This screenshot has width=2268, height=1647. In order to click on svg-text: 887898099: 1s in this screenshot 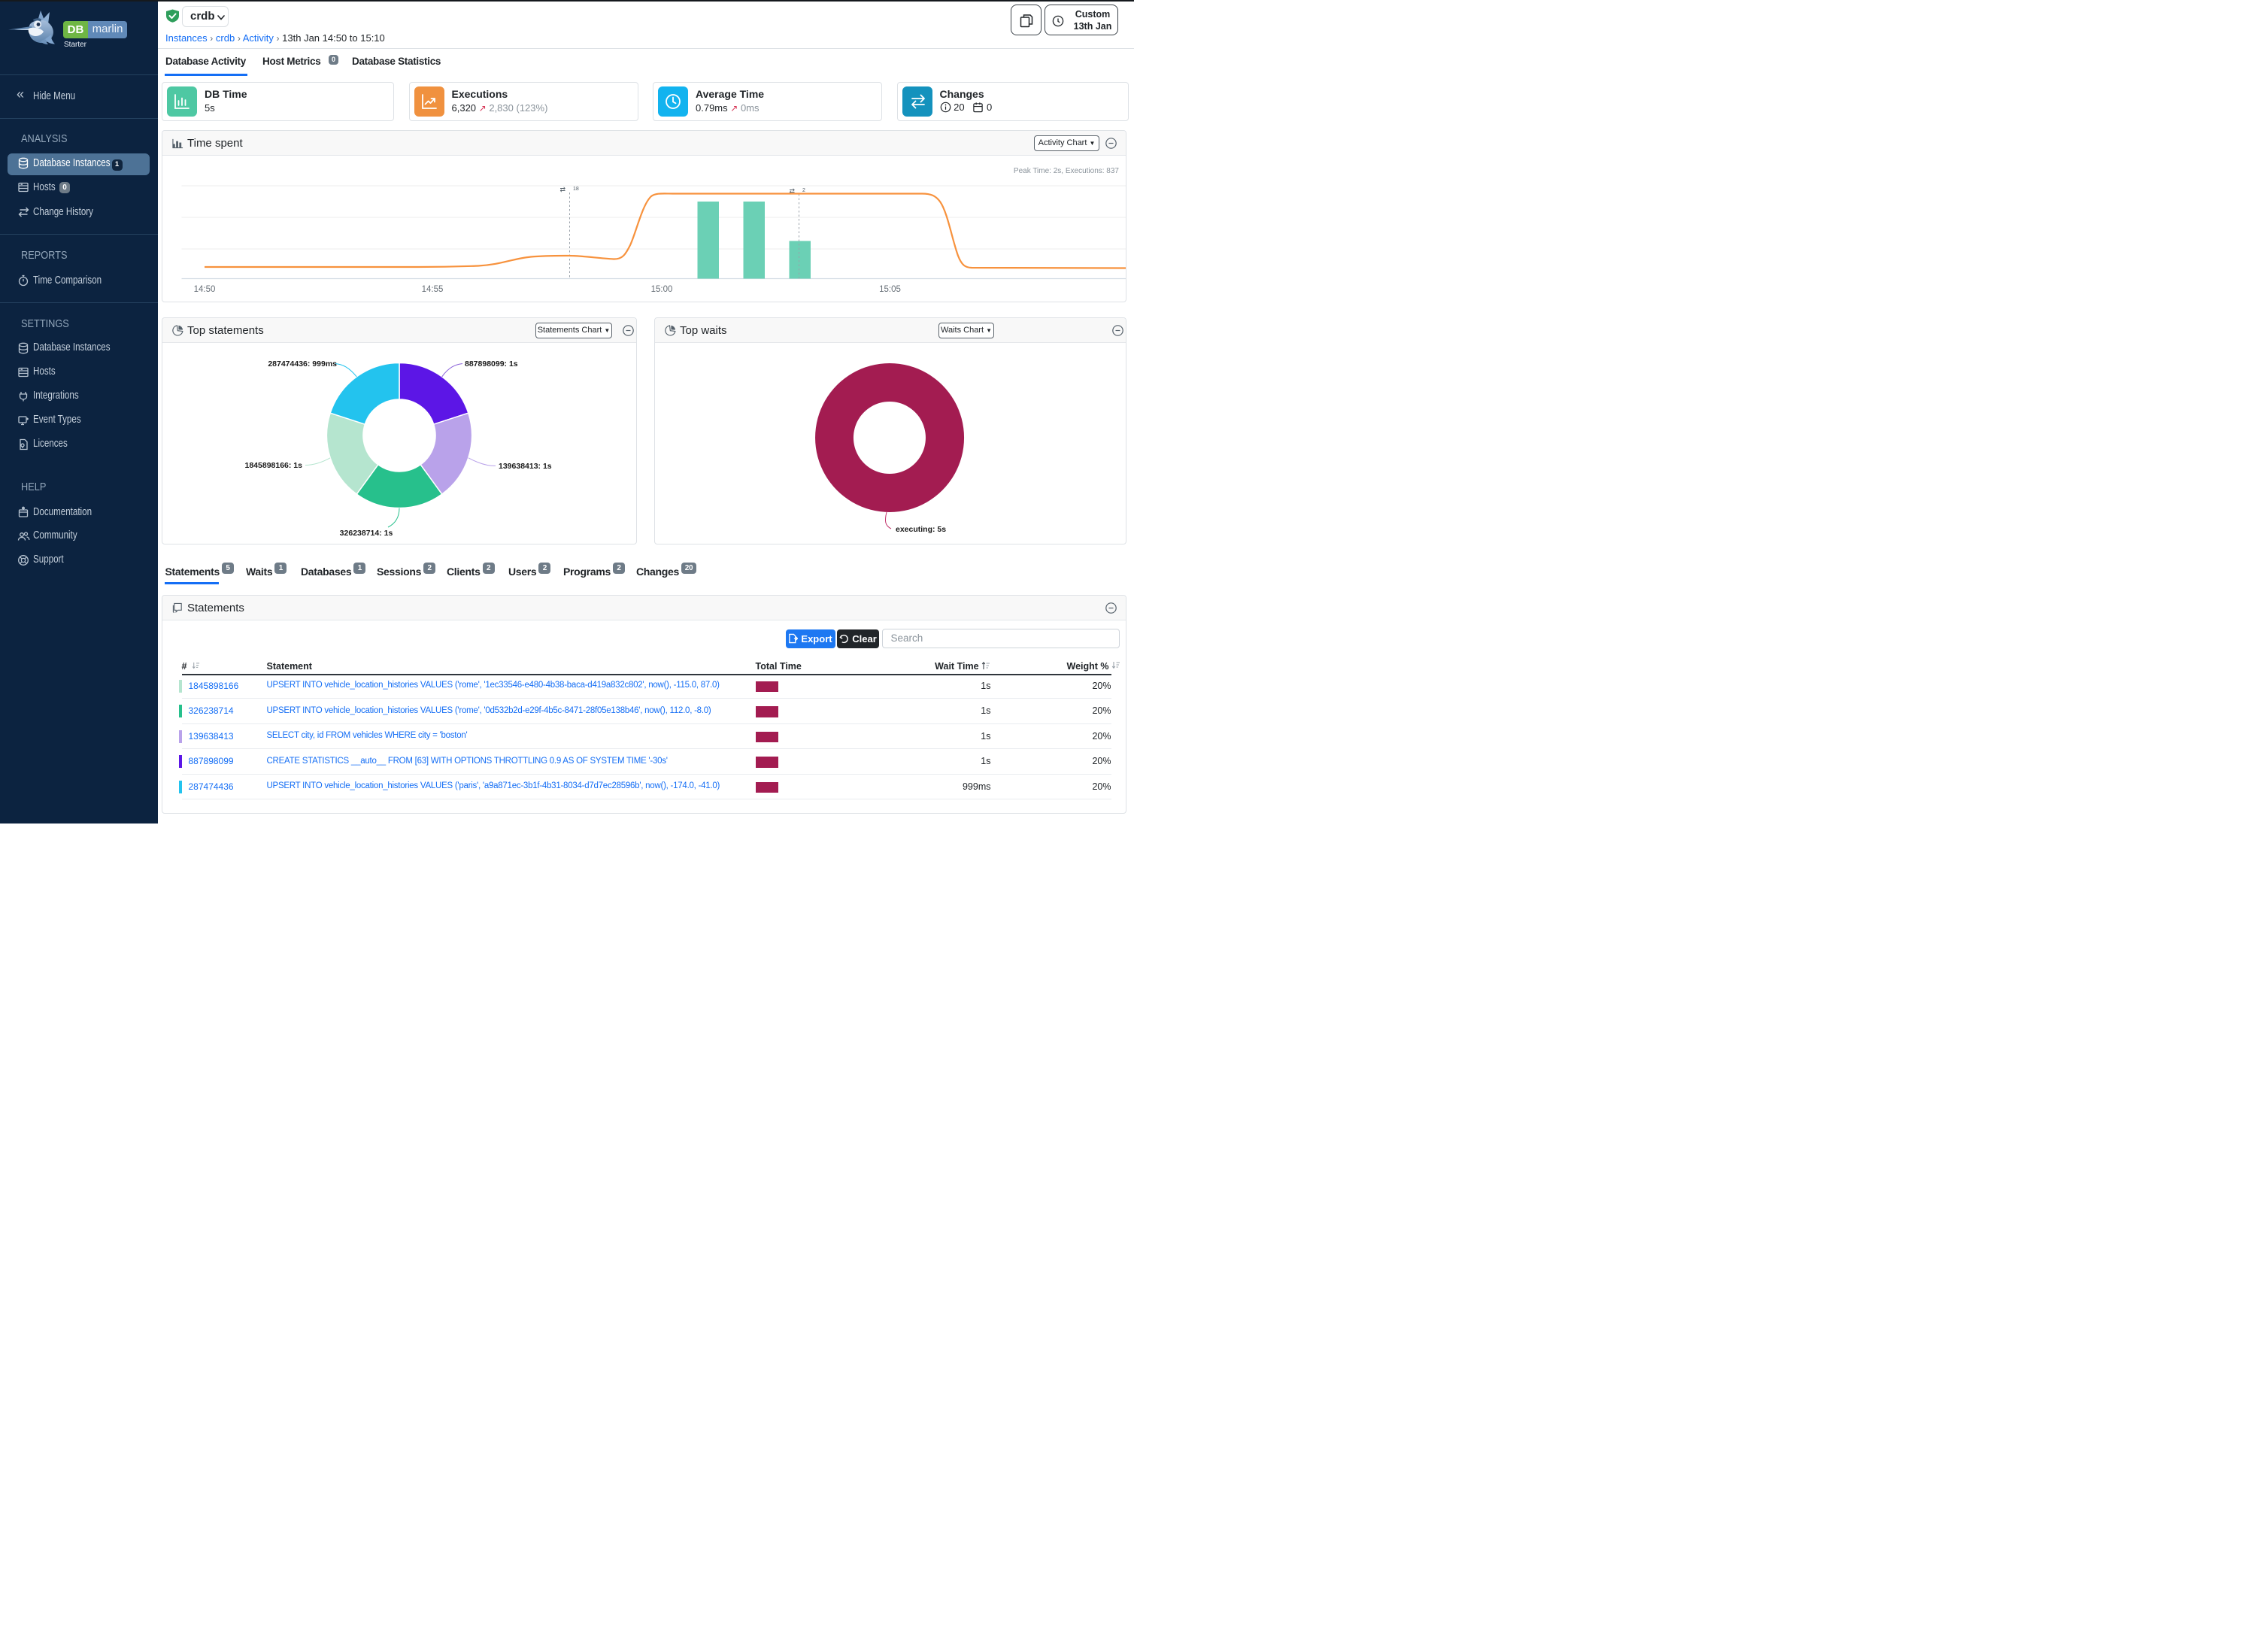, I will do `click(491, 364)`.